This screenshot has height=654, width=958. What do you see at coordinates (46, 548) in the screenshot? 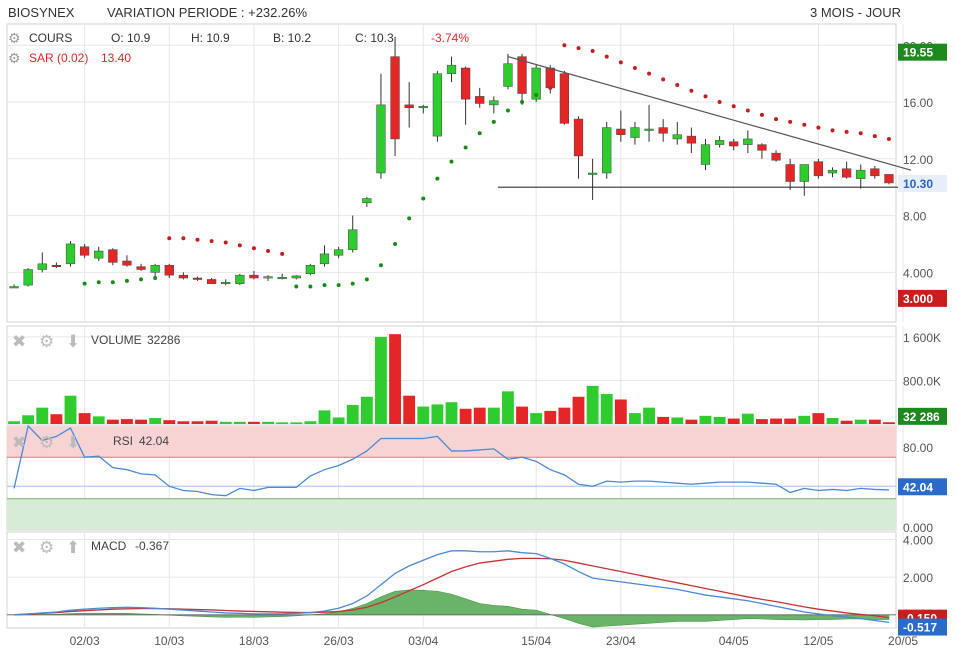
I see `macd-panel-controls: ✖ ⚙ ⬆` at bounding box center [46, 548].